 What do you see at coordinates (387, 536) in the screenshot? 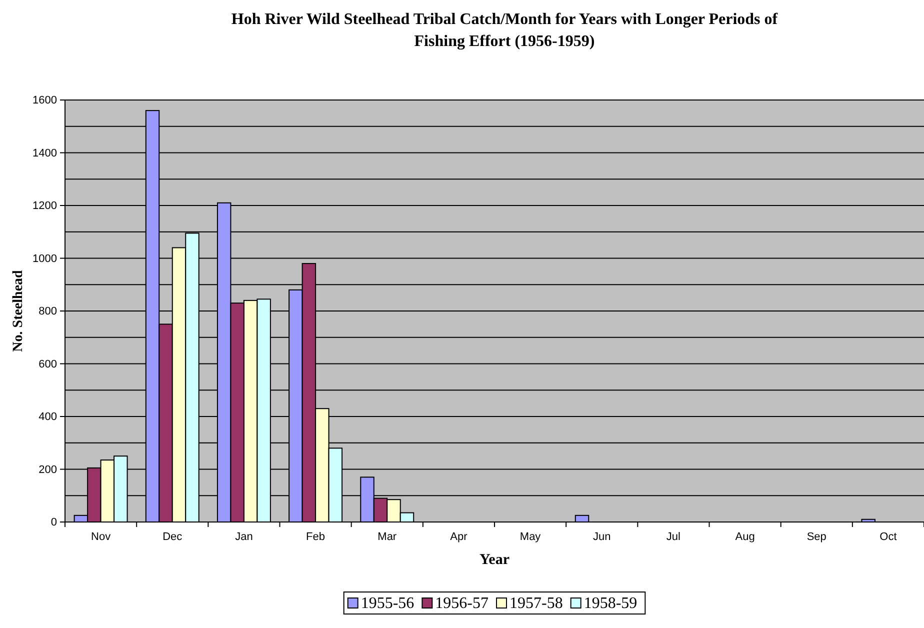
I see `x-tick-label: Mar` at bounding box center [387, 536].